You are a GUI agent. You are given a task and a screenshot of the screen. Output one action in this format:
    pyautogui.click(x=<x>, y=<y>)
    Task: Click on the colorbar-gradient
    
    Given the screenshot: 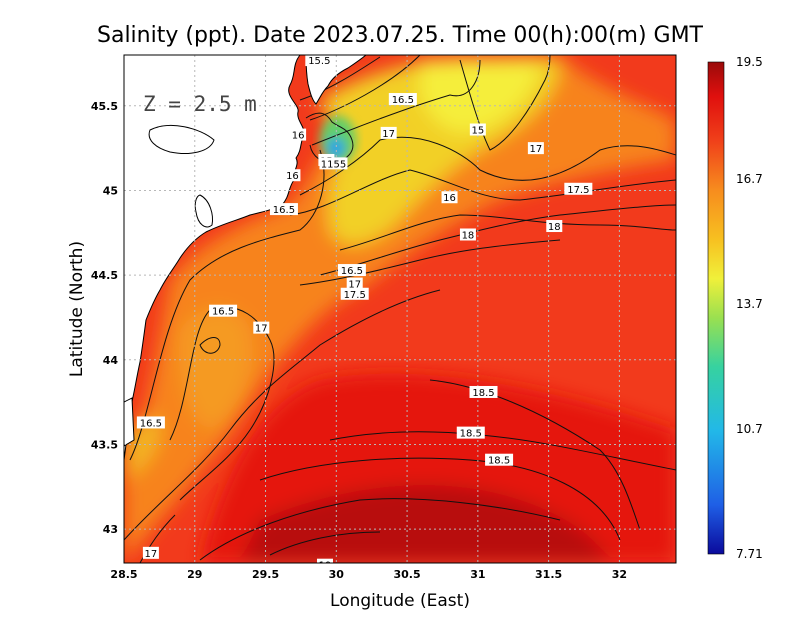 What is the action you would take?
    pyautogui.click(x=716, y=308)
    